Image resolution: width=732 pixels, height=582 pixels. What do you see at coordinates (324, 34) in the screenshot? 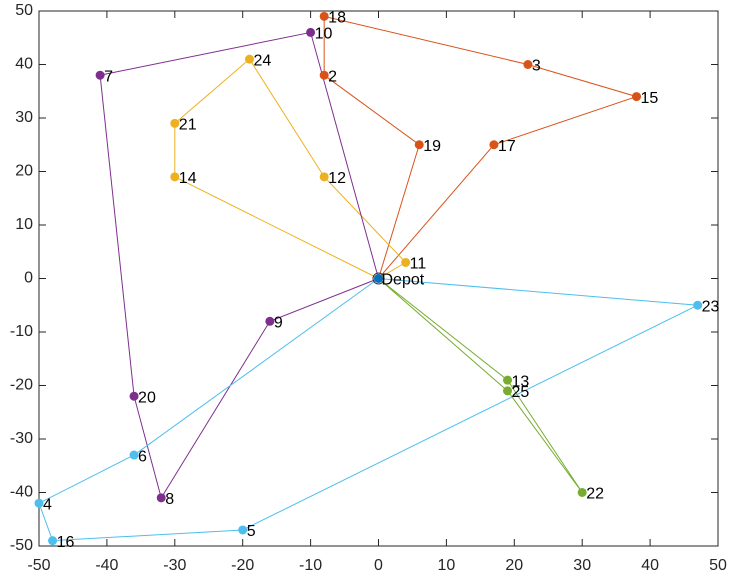
I see `stop-label: 10` at bounding box center [324, 34].